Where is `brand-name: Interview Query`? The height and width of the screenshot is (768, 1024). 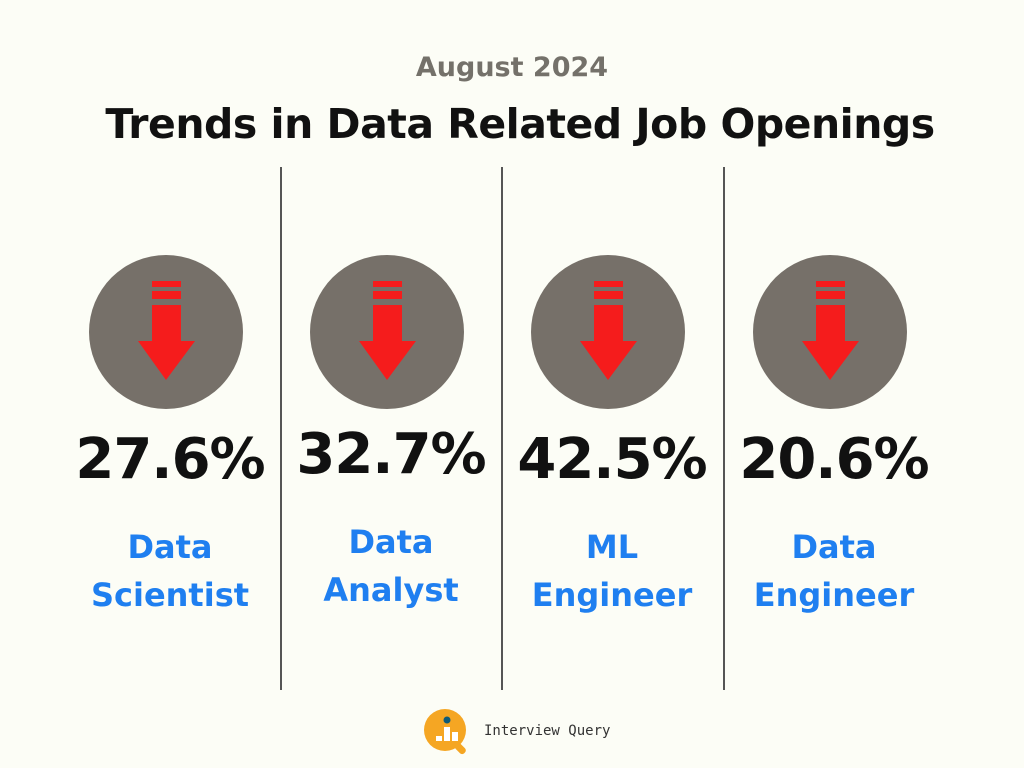 brand-name: Interview Query is located at coordinates (547, 731).